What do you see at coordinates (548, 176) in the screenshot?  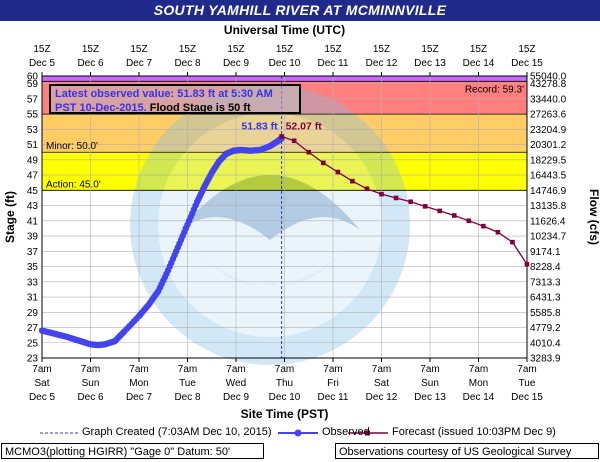 I see `y2-tick-label: 16443.5` at bounding box center [548, 176].